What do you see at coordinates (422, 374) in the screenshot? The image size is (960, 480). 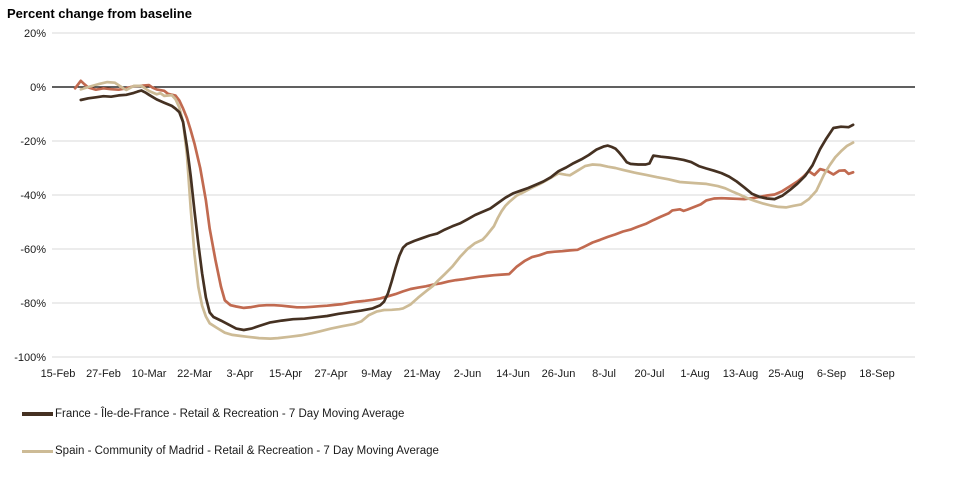 I see `x-axis-tick-label: 21-May` at bounding box center [422, 374].